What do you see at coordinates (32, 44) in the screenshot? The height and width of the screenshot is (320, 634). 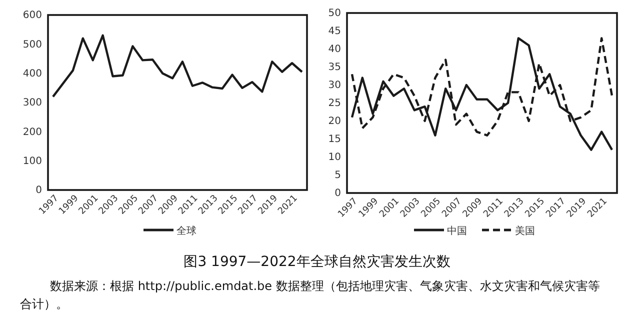 I see `y-tick-label: 500` at bounding box center [32, 44].